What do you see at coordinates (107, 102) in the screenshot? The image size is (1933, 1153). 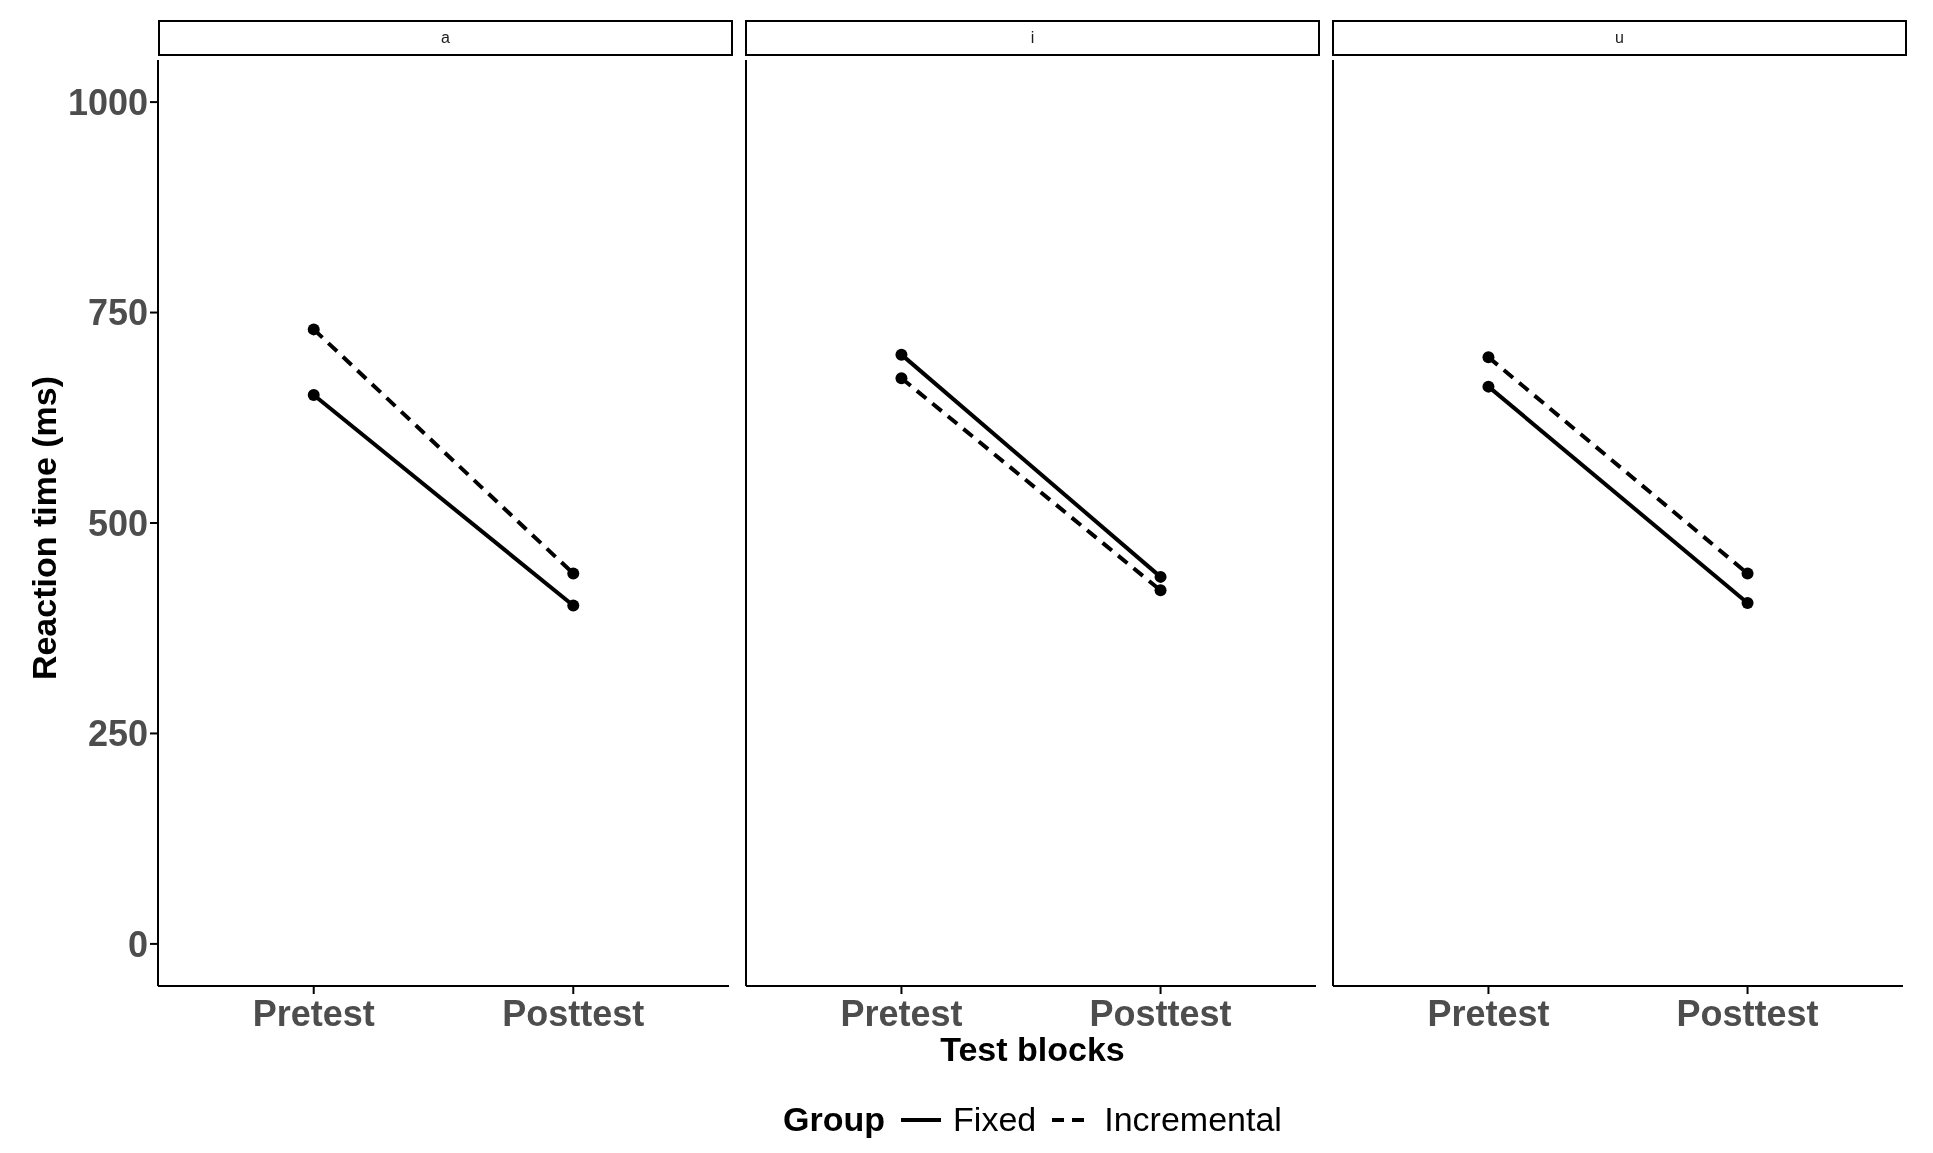 I see `y-tick-label: 1000` at bounding box center [107, 102].